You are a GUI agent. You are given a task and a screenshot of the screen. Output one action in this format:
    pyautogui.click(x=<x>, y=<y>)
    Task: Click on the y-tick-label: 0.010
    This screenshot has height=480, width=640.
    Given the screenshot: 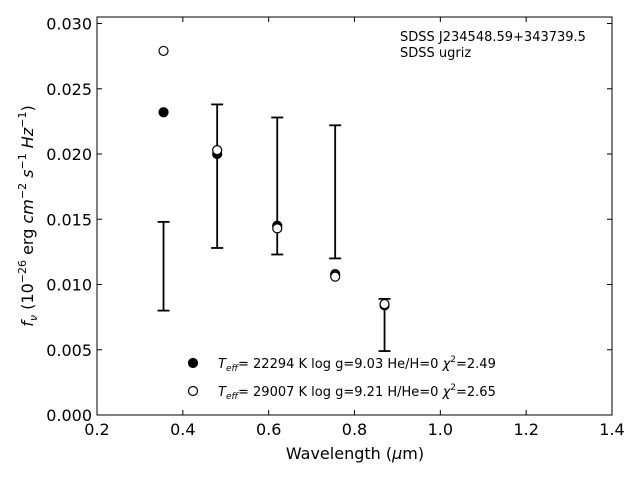 What is the action you would take?
    pyautogui.click(x=69, y=285)
    